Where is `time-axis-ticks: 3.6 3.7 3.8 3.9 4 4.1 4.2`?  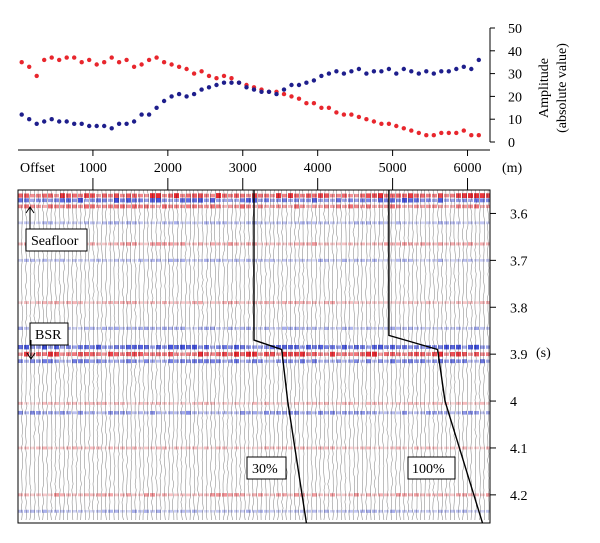
time-axis-ticks: 3.6 3.7 3.8 3.9 4 4.1 4.2 is located at coordinates (509, 355).